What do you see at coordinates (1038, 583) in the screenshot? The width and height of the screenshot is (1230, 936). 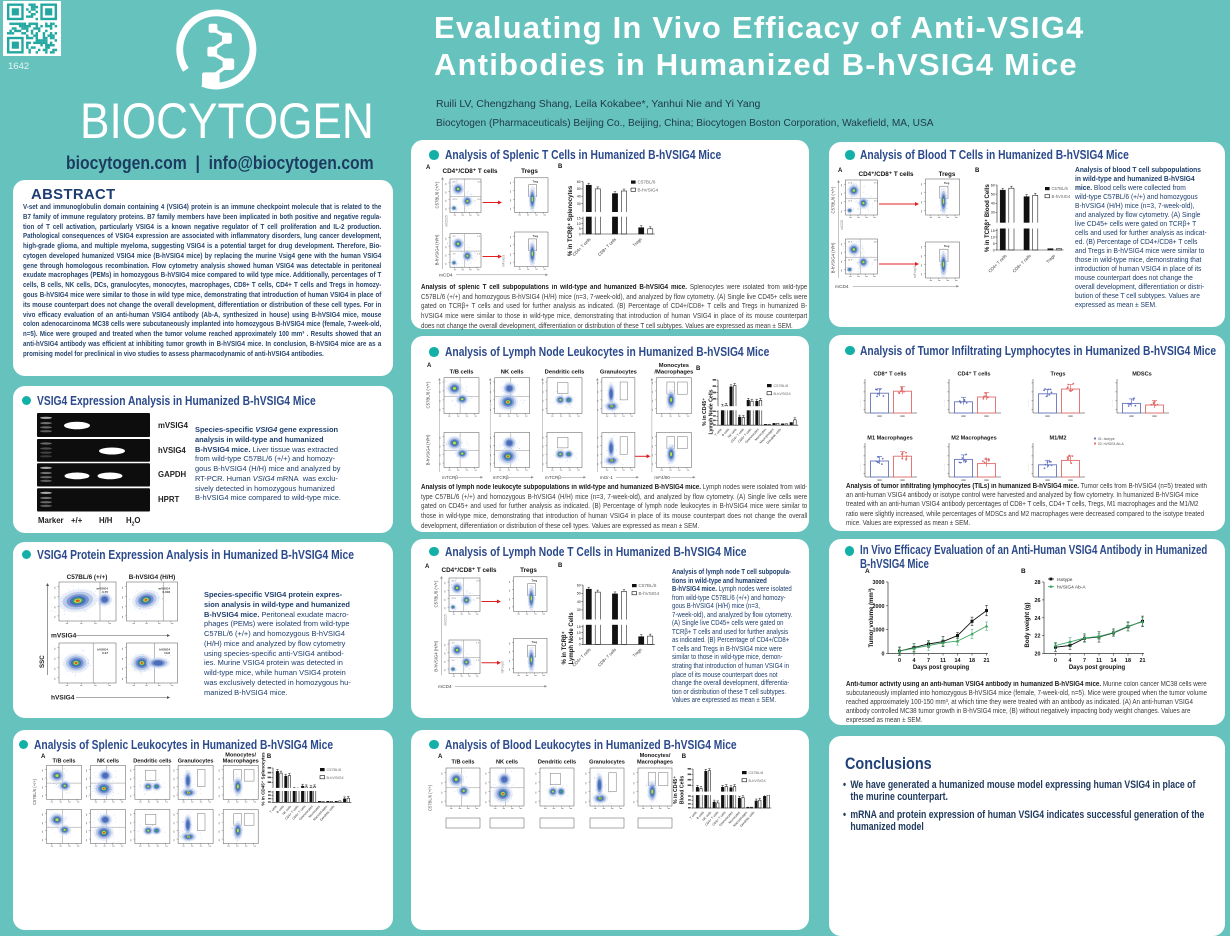 I see `svg-text: 28` at bounding box center [1038, 583].